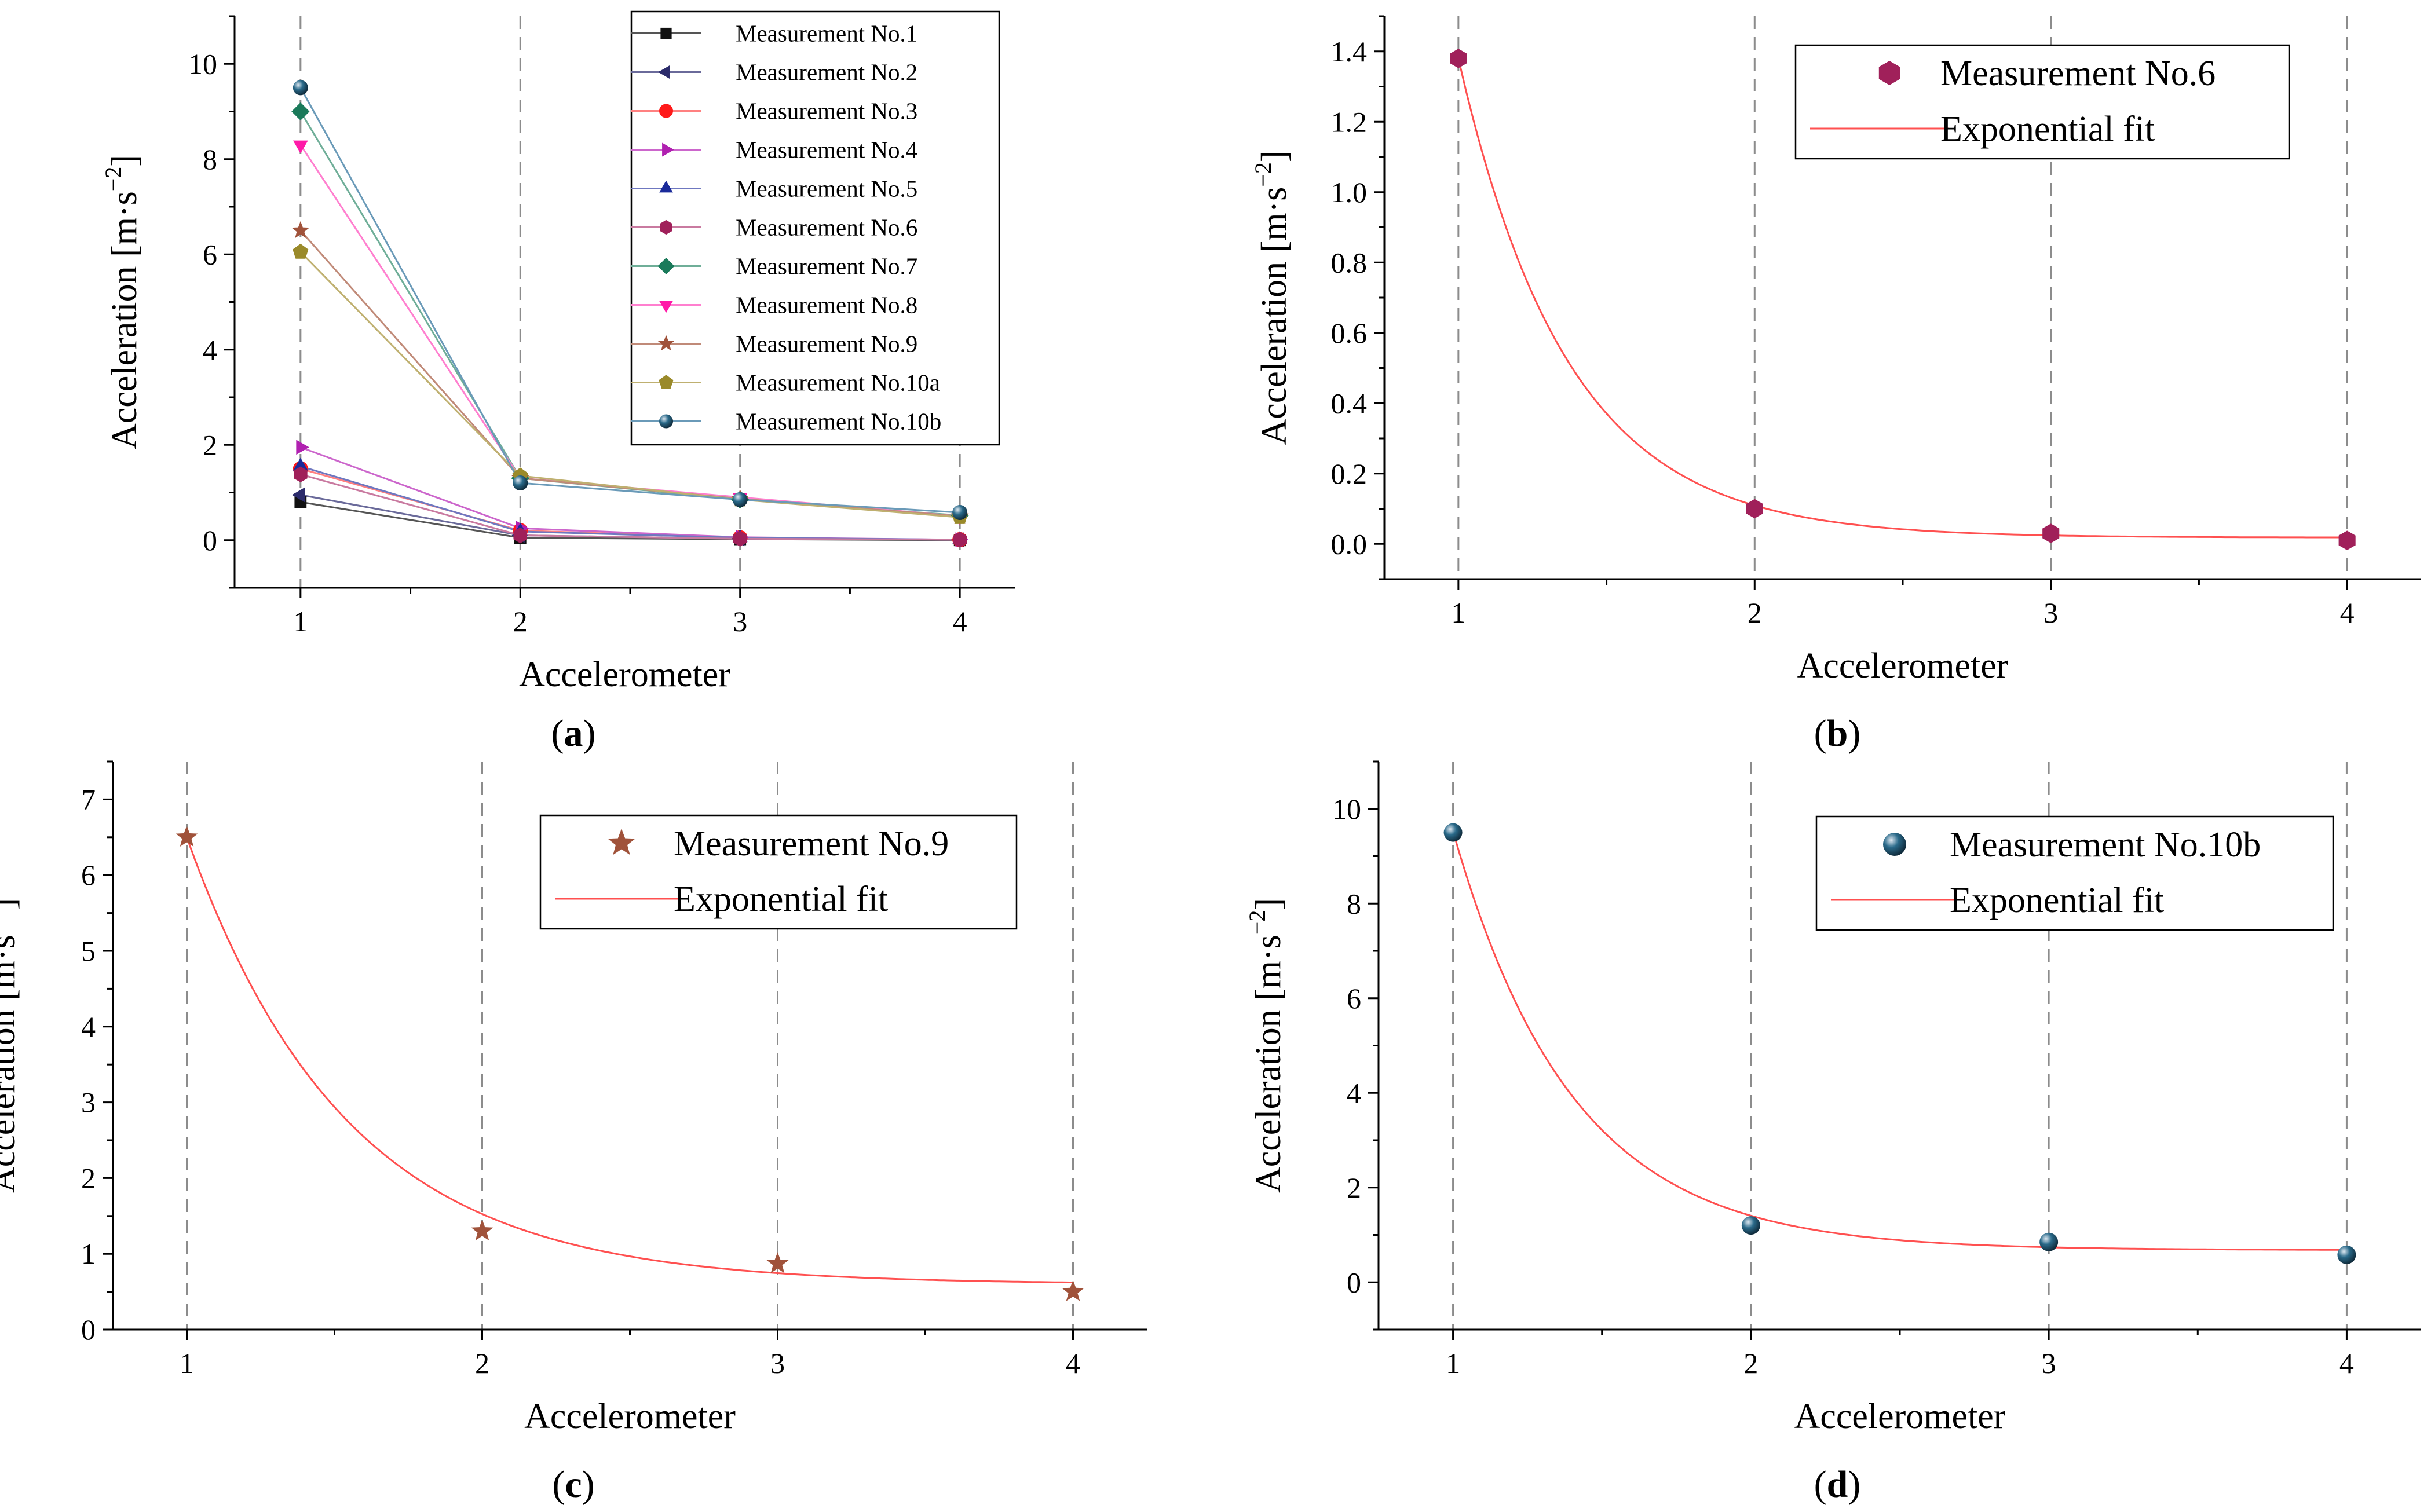 Image resolution: width=2431 pixels, height=1512 pixels. Describe the element at coordinates (1349, 122) in the screenshot. I see `y-tick-label: 1.2` at that location.